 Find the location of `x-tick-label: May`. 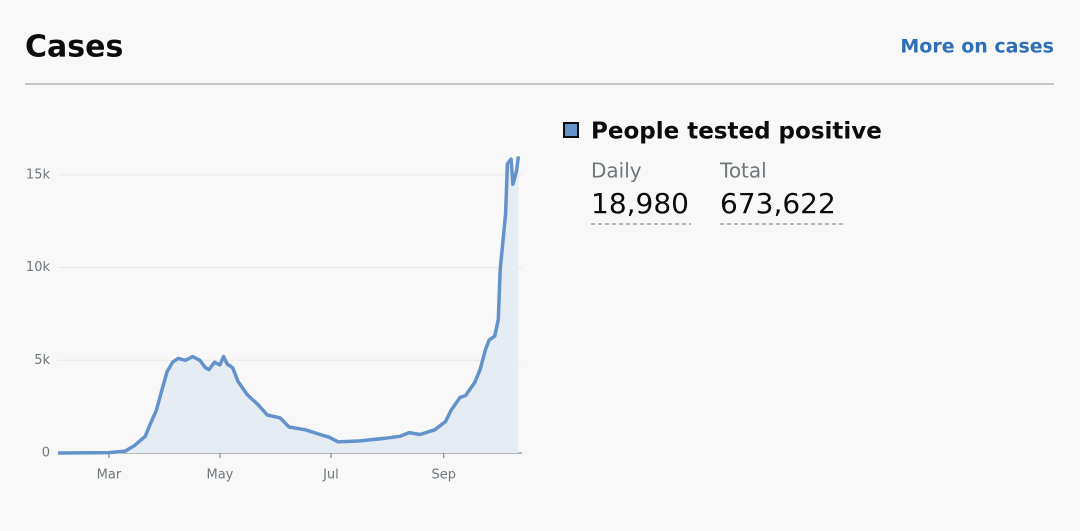

x-tick-label: May is located at coordinates (219, 475).